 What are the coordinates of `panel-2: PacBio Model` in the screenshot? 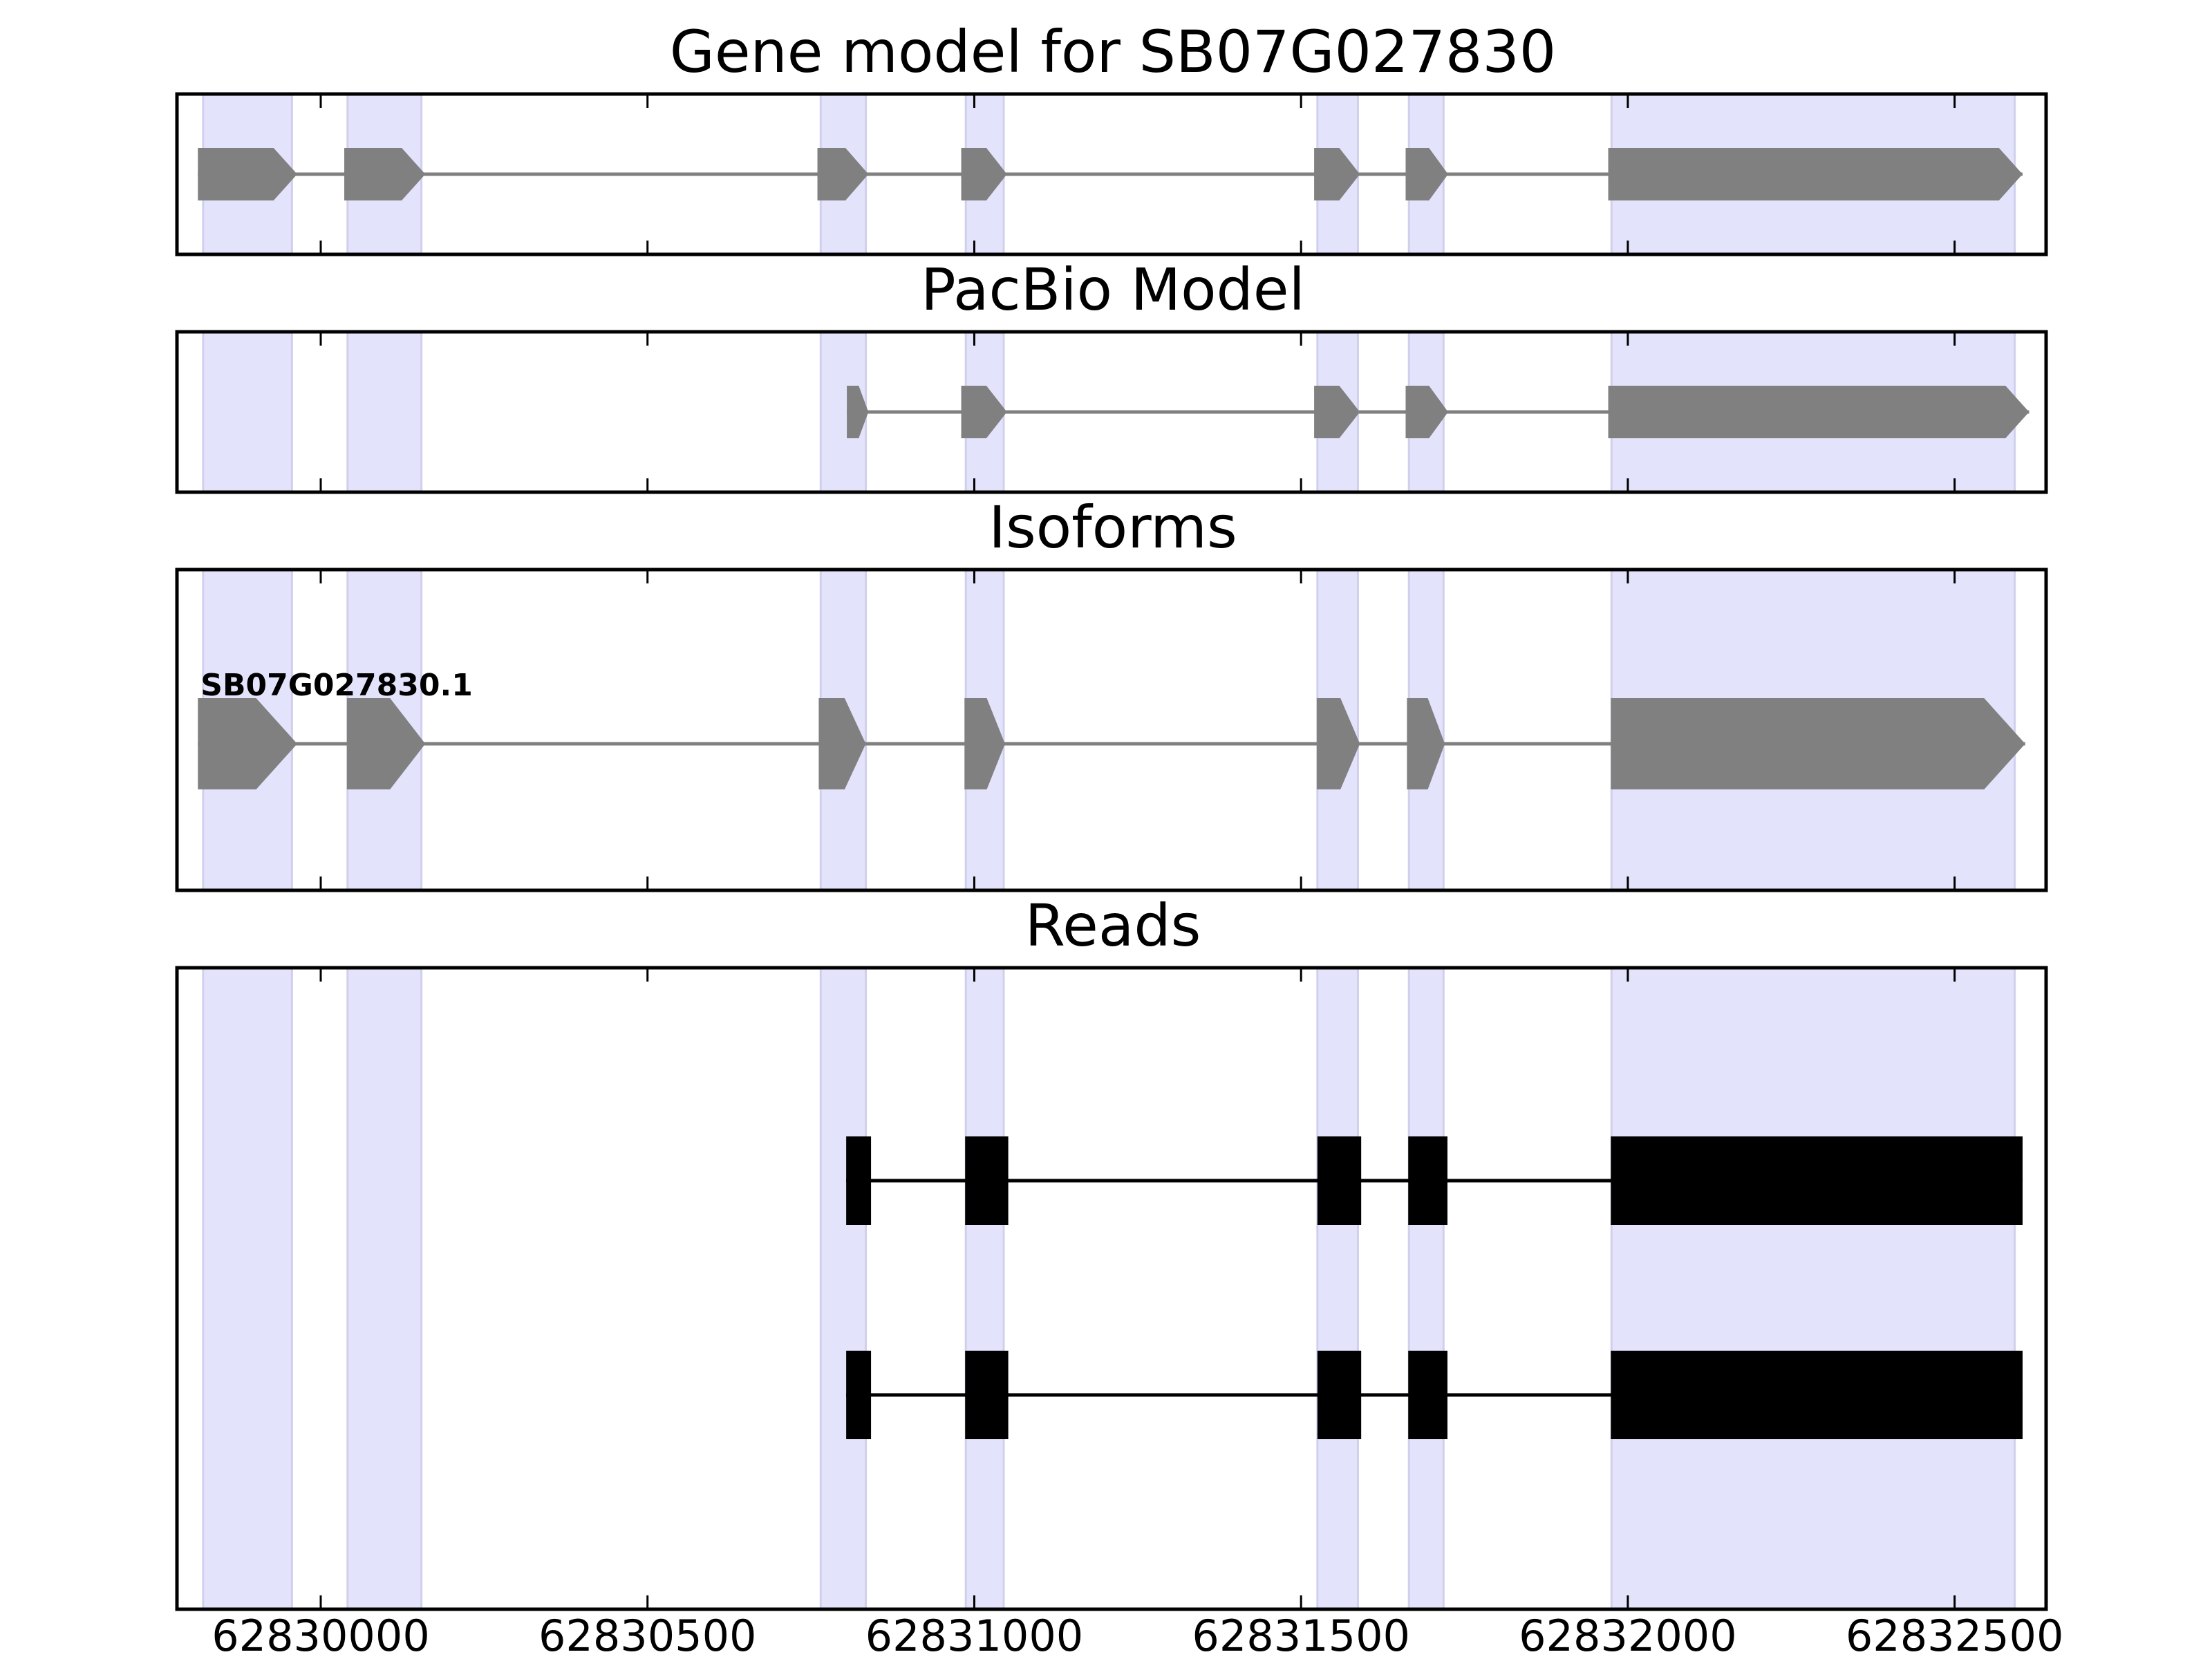 It's located at (1111, 375).